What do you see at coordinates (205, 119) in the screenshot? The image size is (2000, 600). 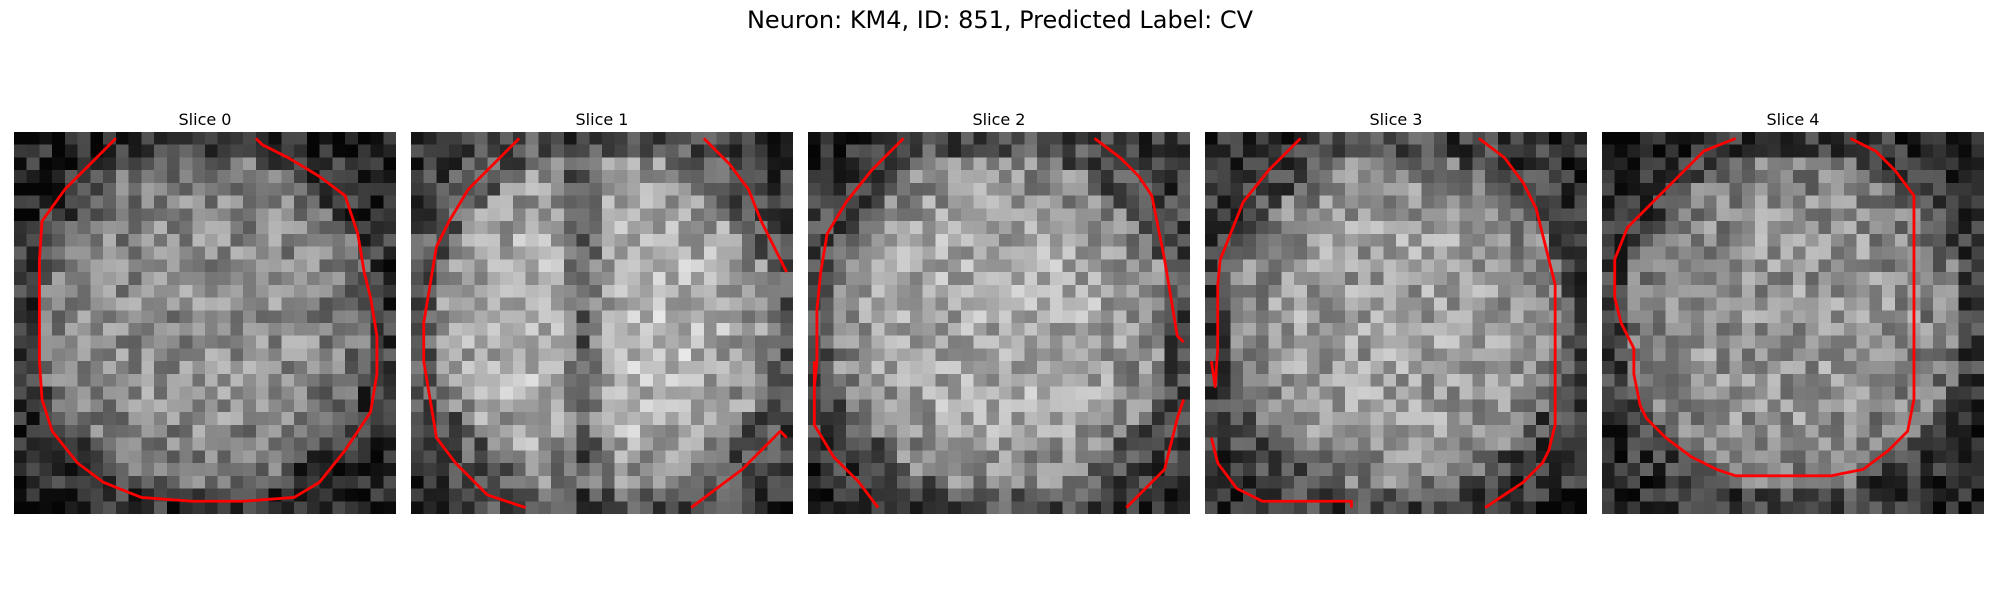 I see `slice-title: Slice 0` at bounding box center [205, 119].